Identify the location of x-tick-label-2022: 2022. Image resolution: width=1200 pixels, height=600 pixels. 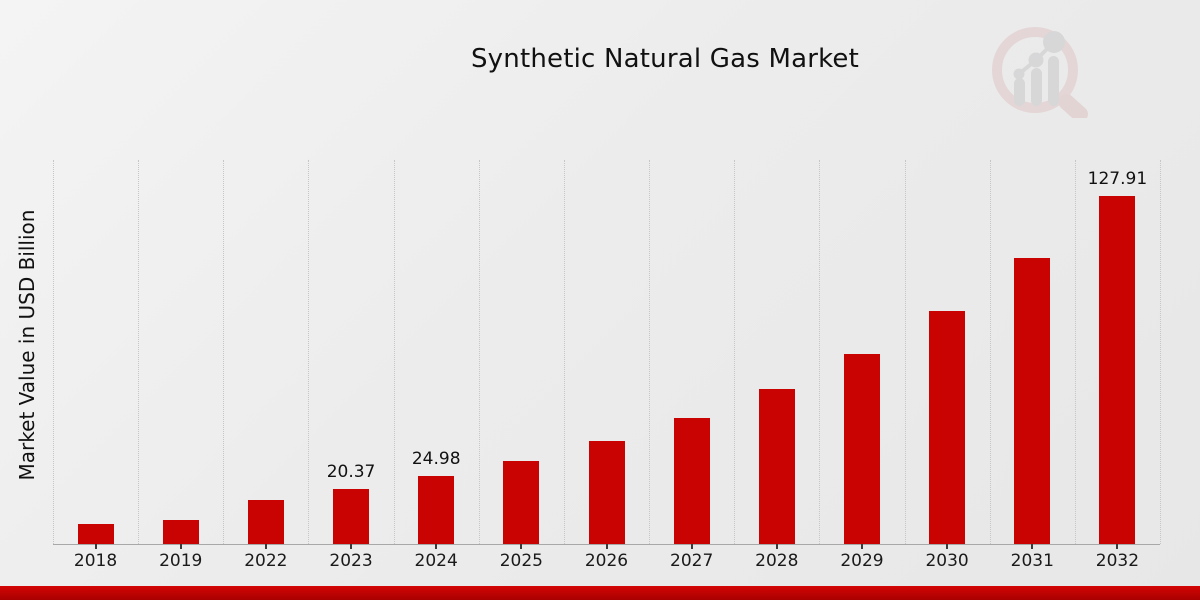
(266, 561).